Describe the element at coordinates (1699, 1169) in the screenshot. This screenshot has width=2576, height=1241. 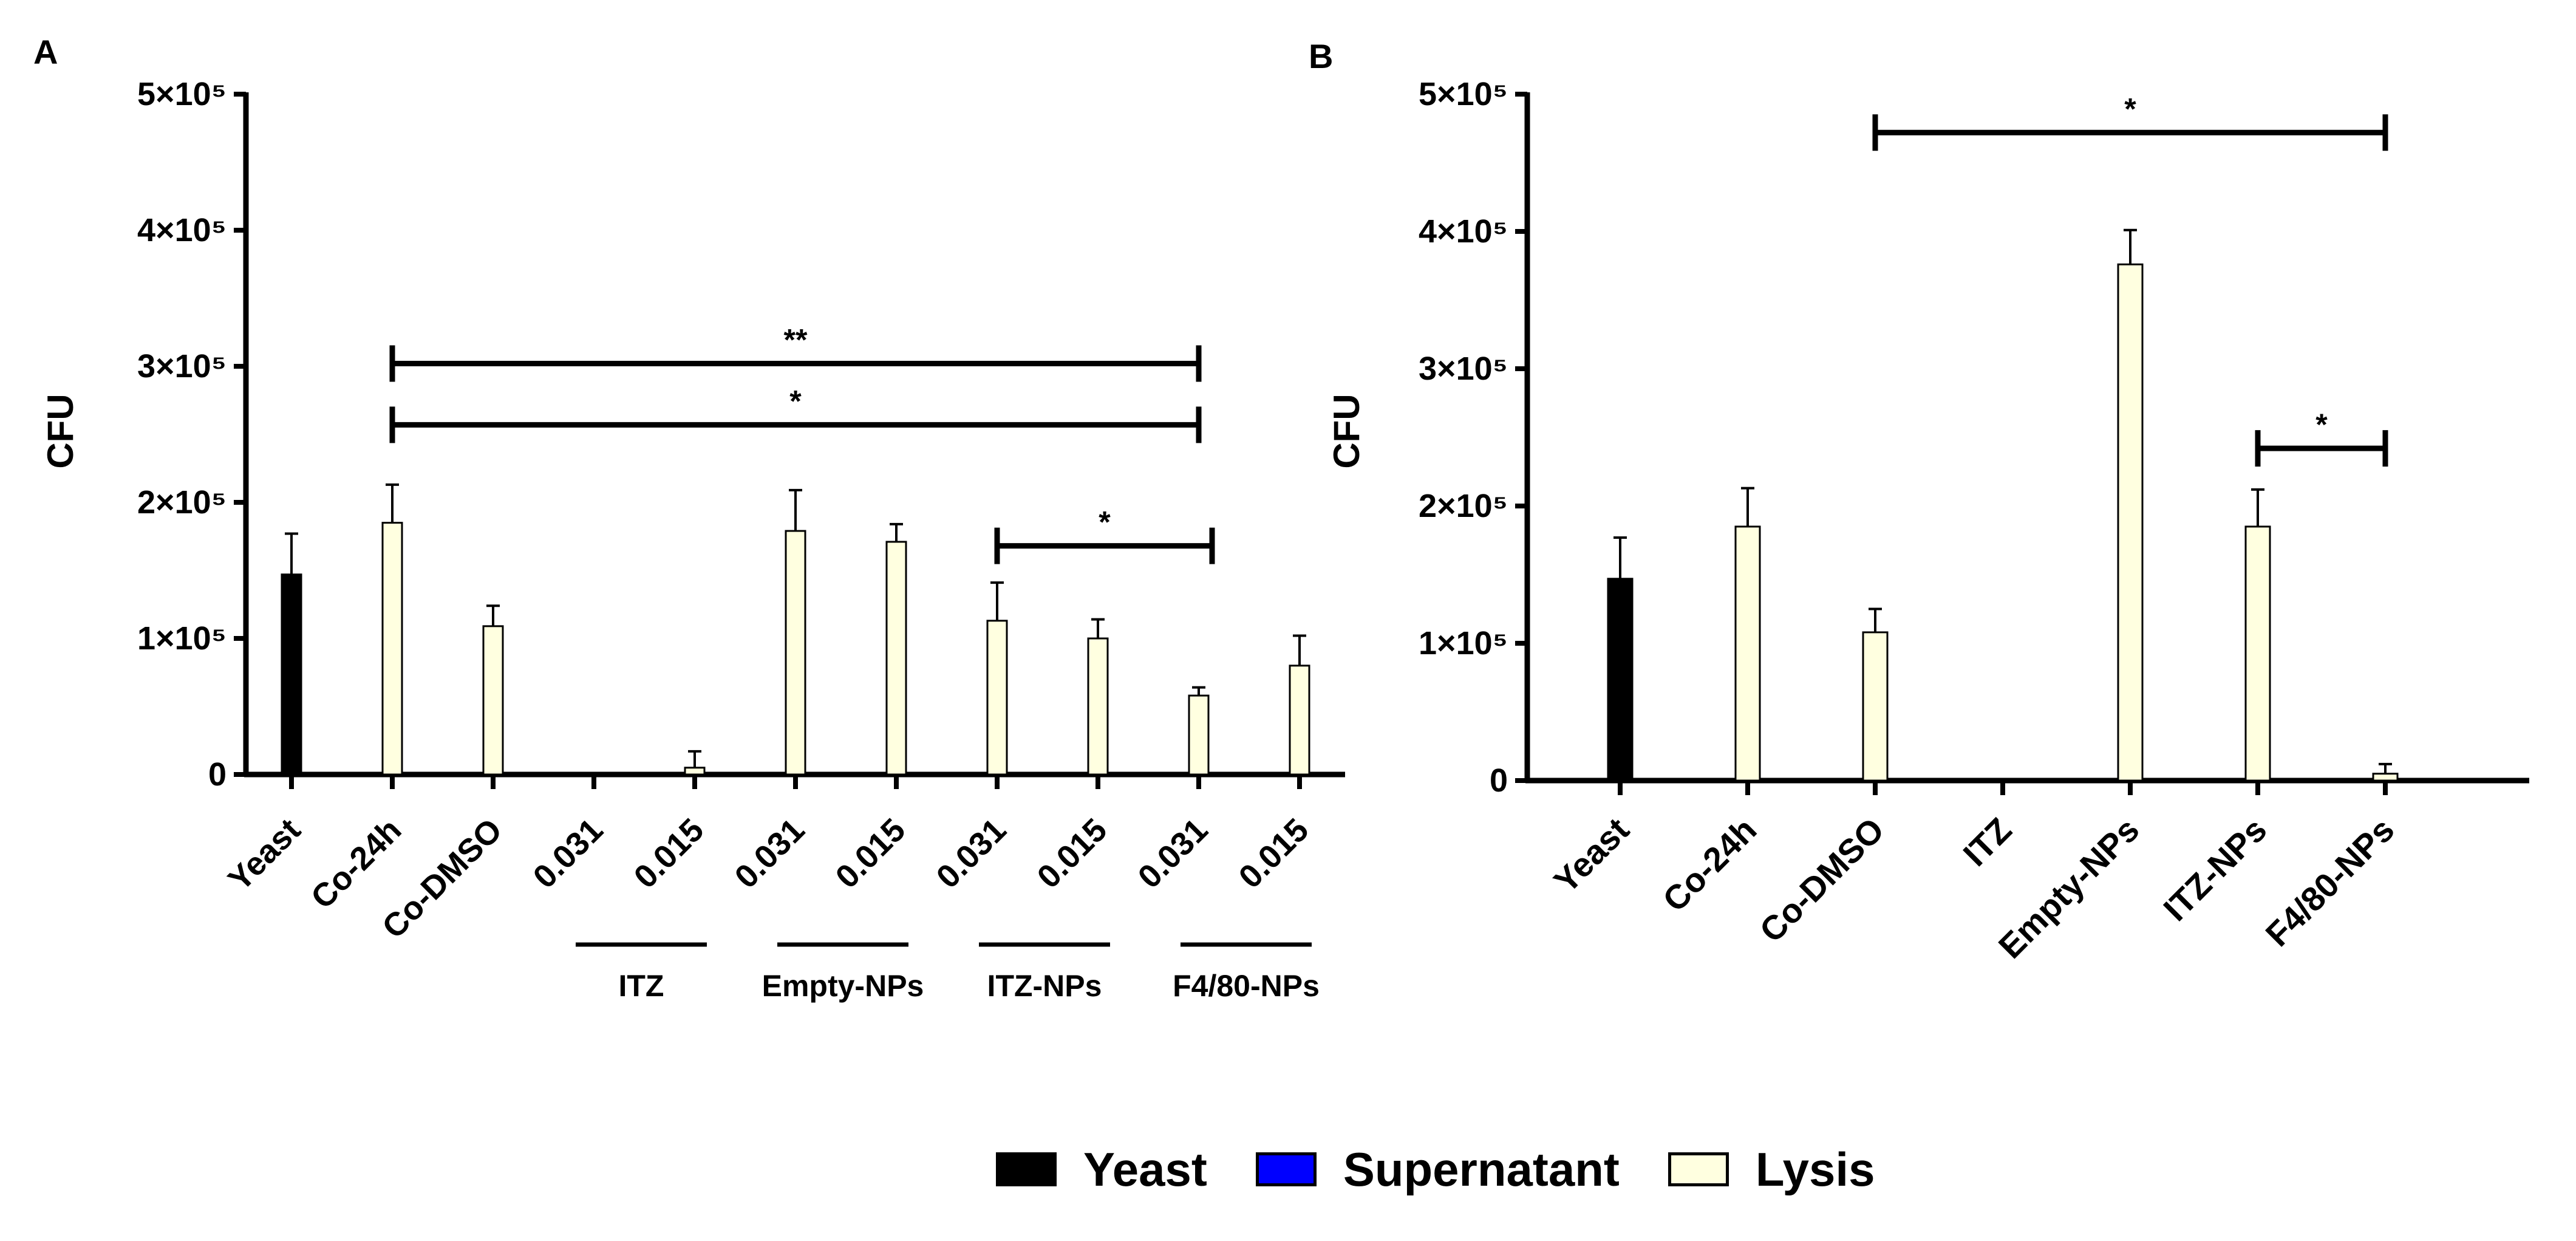
I see `legend-swatch-lysis` at that location.